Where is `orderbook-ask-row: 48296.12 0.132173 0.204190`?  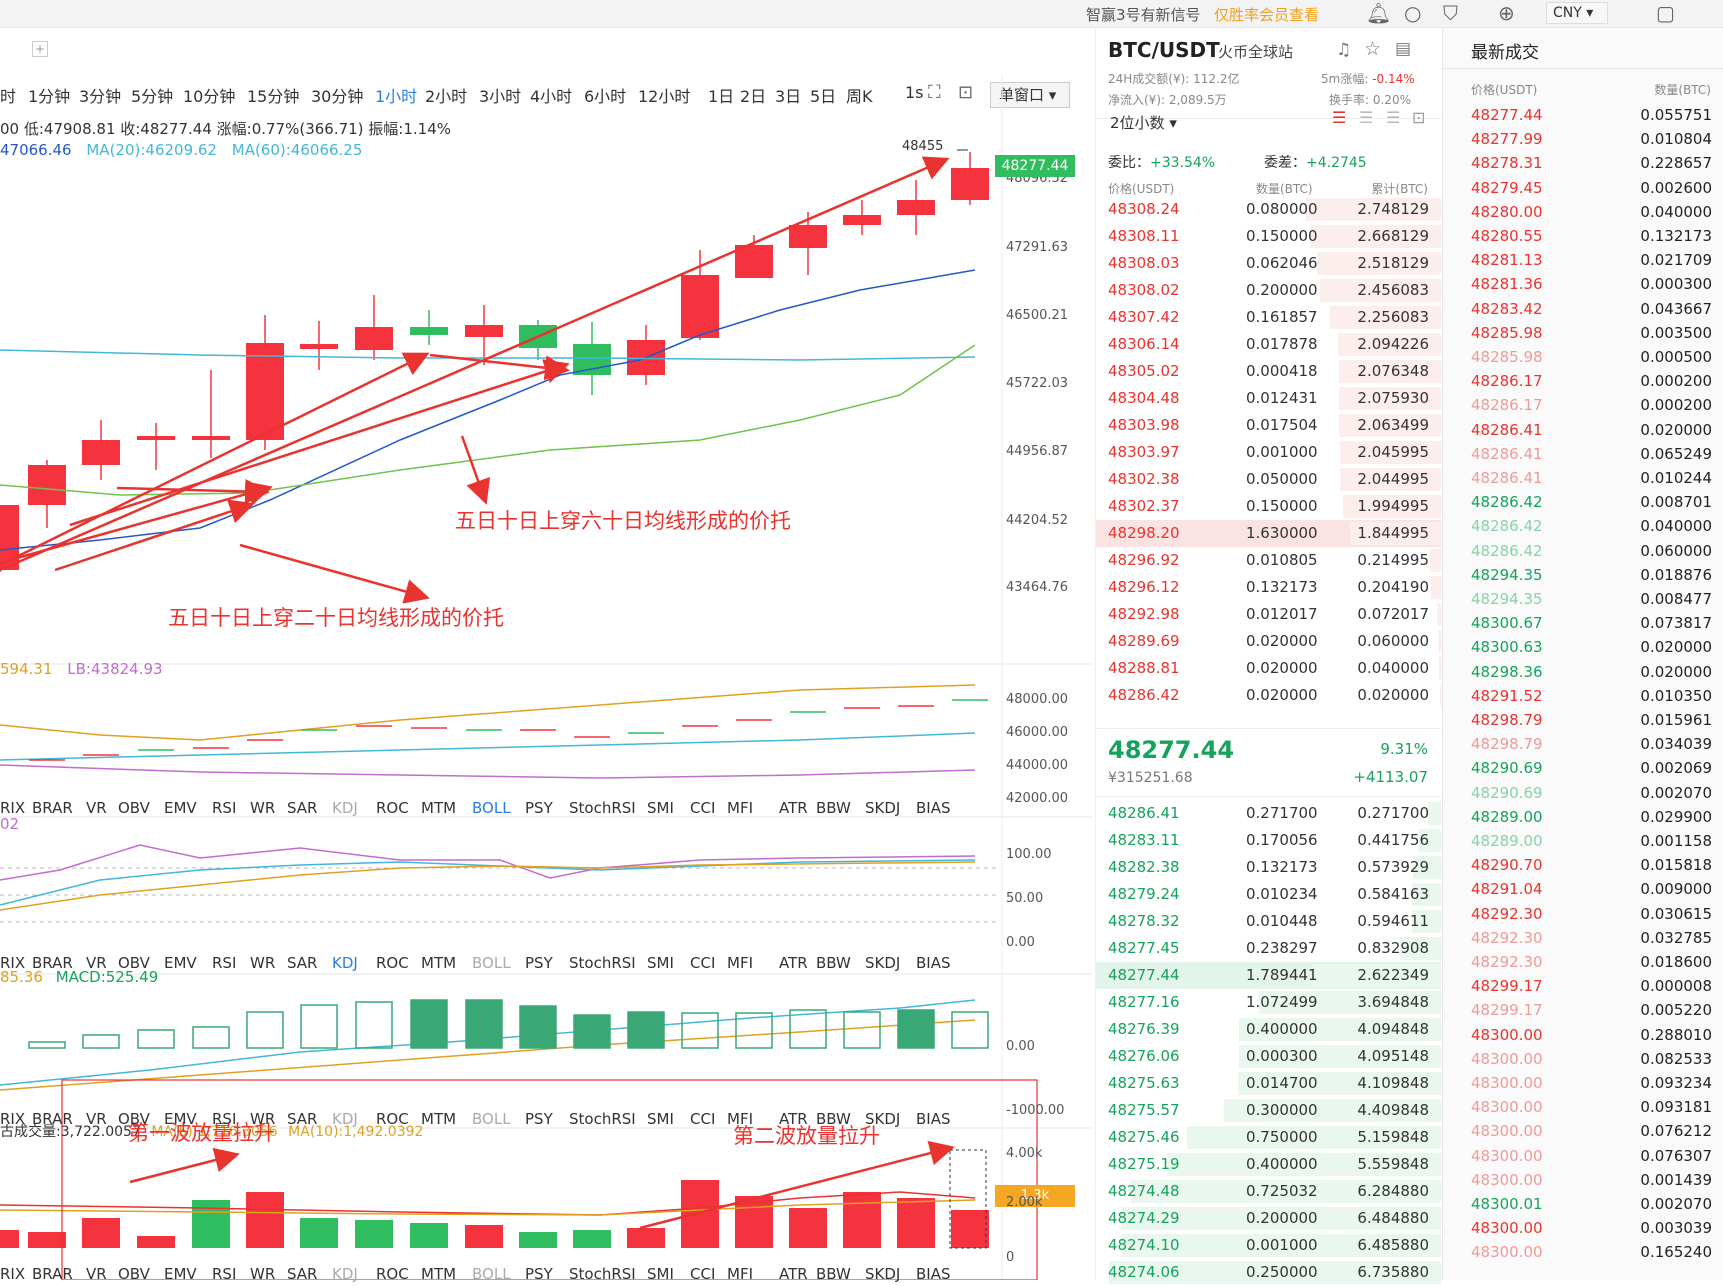 orderbook-ask-row: 48296.12 0.132173 0.204190 is located at coordinates (1268, 587).